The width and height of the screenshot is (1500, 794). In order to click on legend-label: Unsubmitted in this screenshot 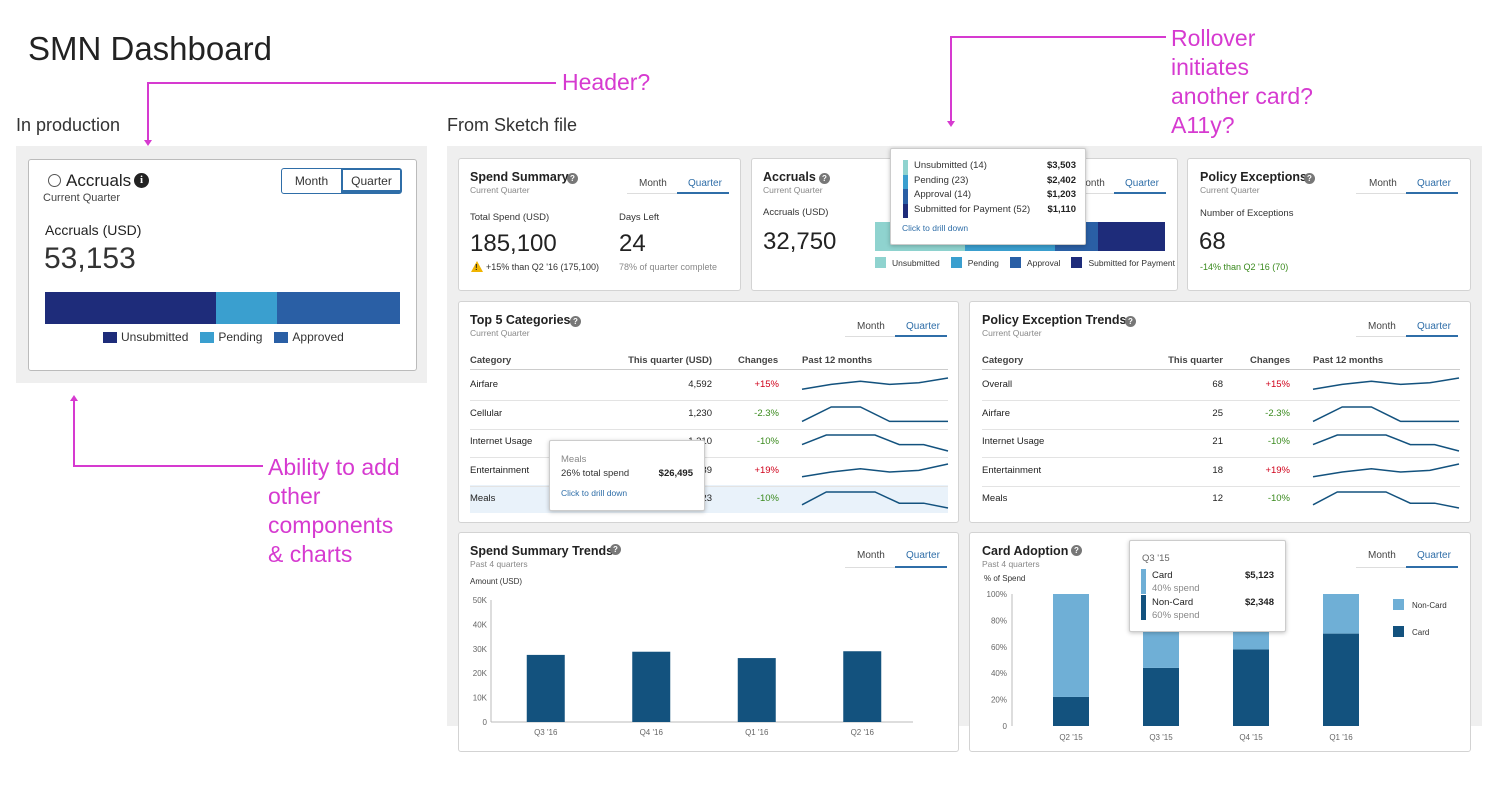, I will do `click(155, 337)`.